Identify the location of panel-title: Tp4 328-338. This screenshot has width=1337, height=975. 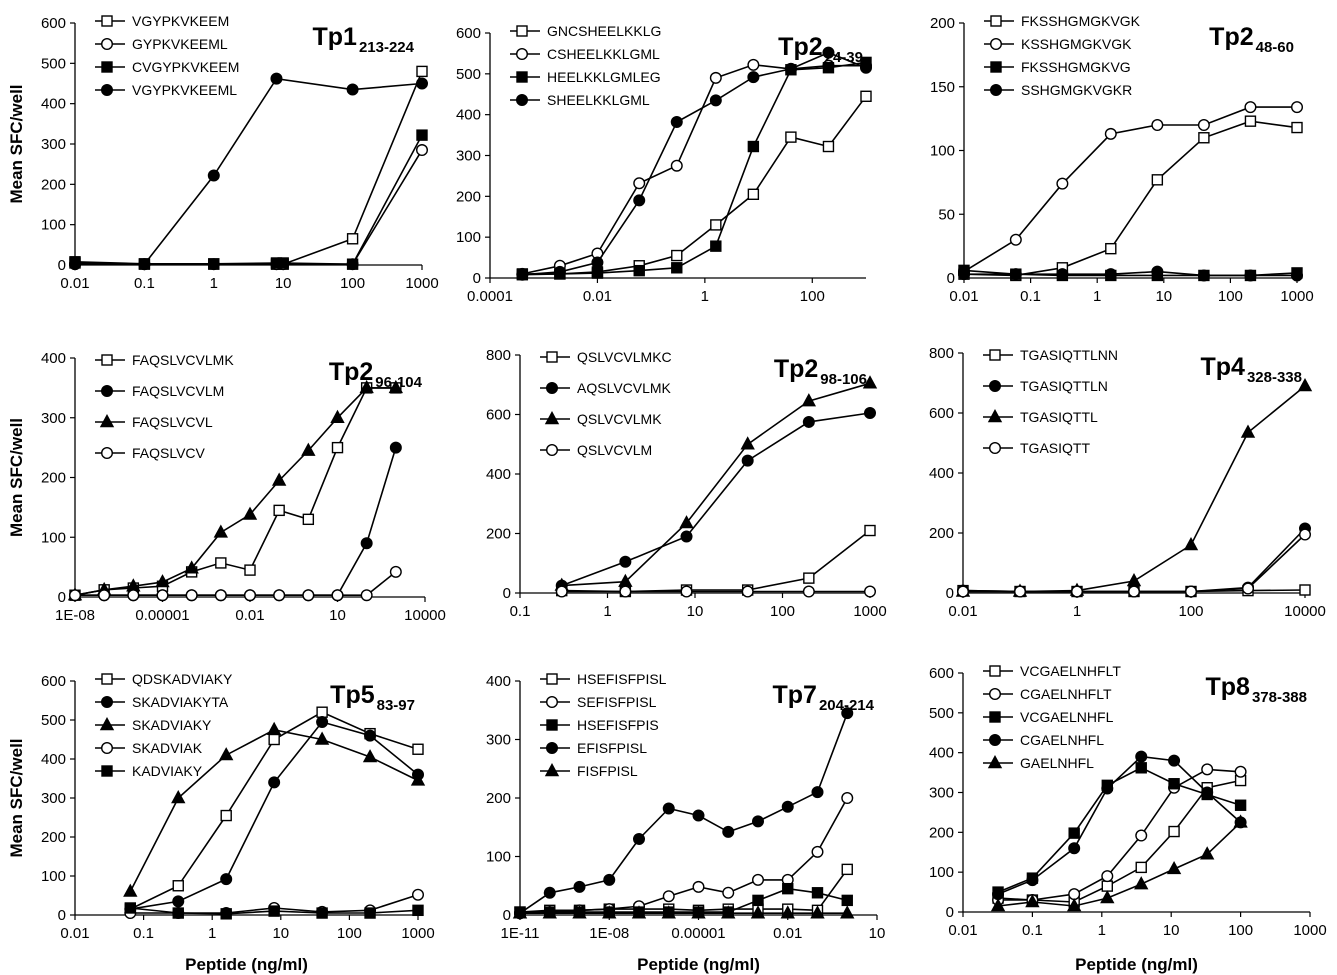
(1251, 369).